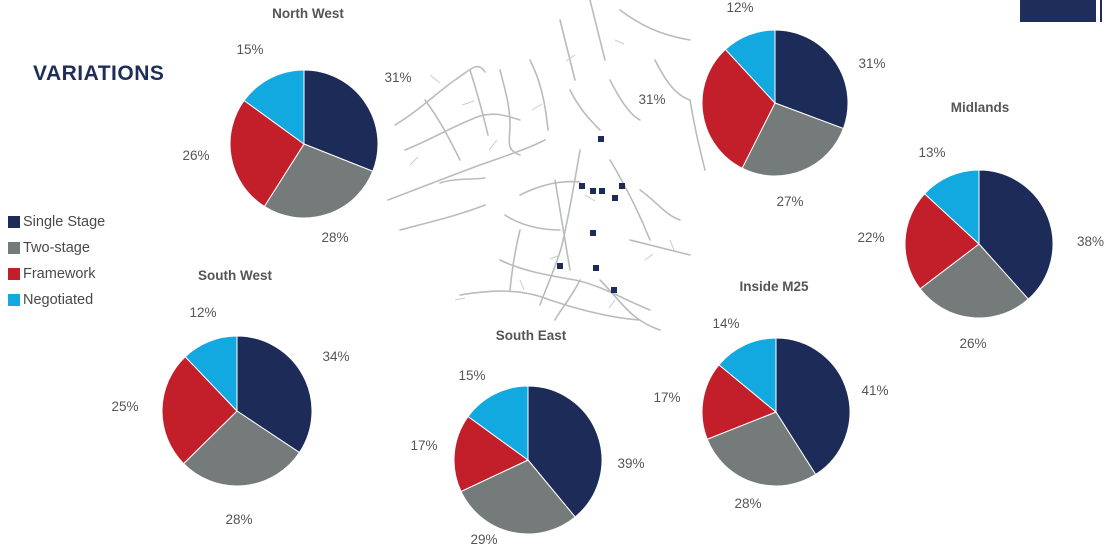 The height and width of the screenshot is (550, 1106). Describe the element at coordinates (980, 107) in the screenshot. I see `chart-title: Midlands` at that location.